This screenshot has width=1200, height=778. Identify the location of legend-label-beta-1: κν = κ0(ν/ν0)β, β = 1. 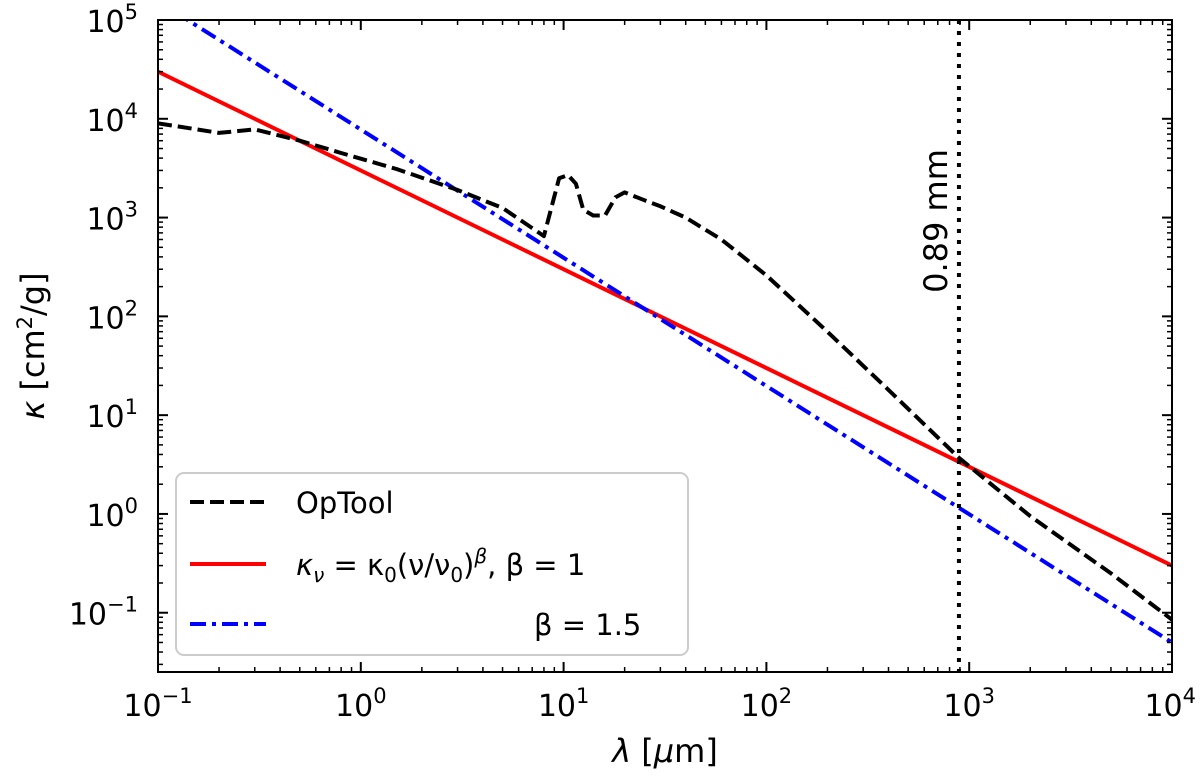
(440, 565).